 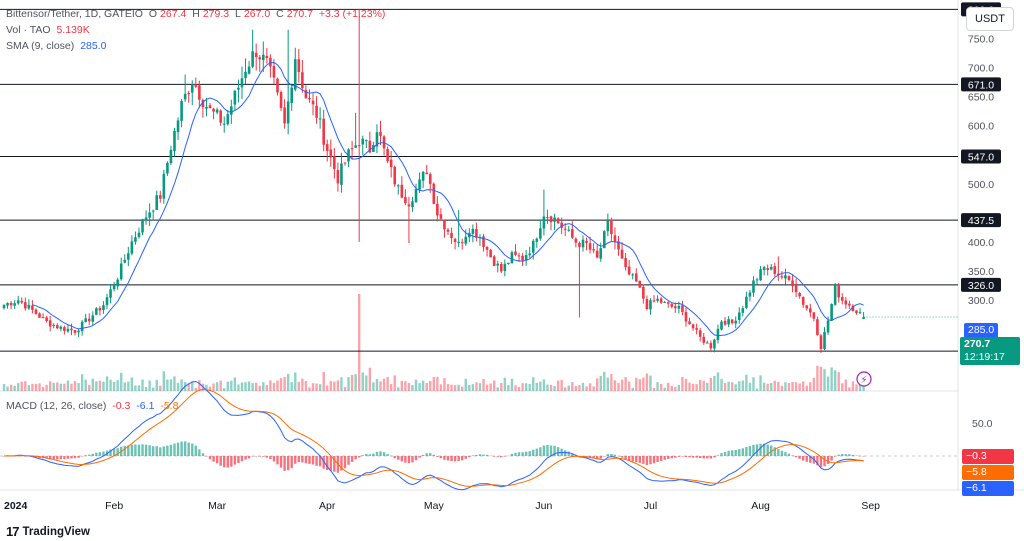 I want to click on low-value: 267.0, so click(x=257, y=14).